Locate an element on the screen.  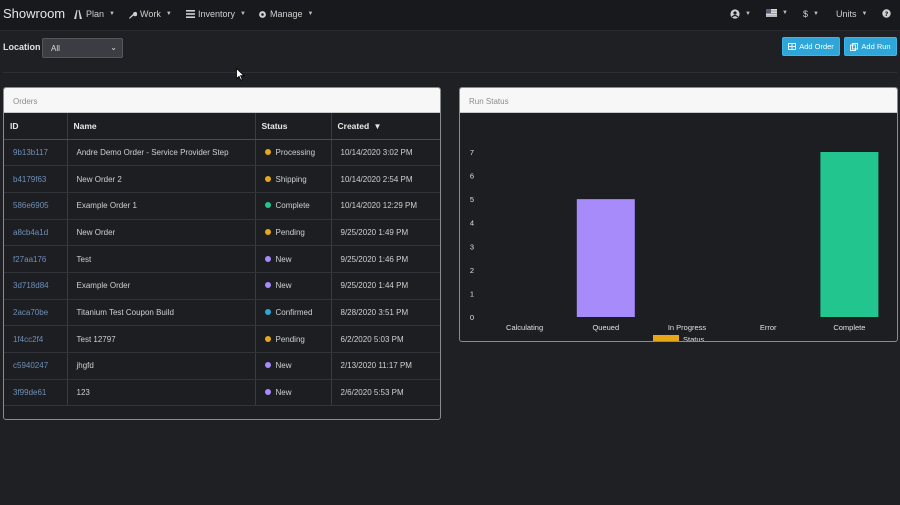
add-order-button: Add Order is located at coordinates (811, 46).